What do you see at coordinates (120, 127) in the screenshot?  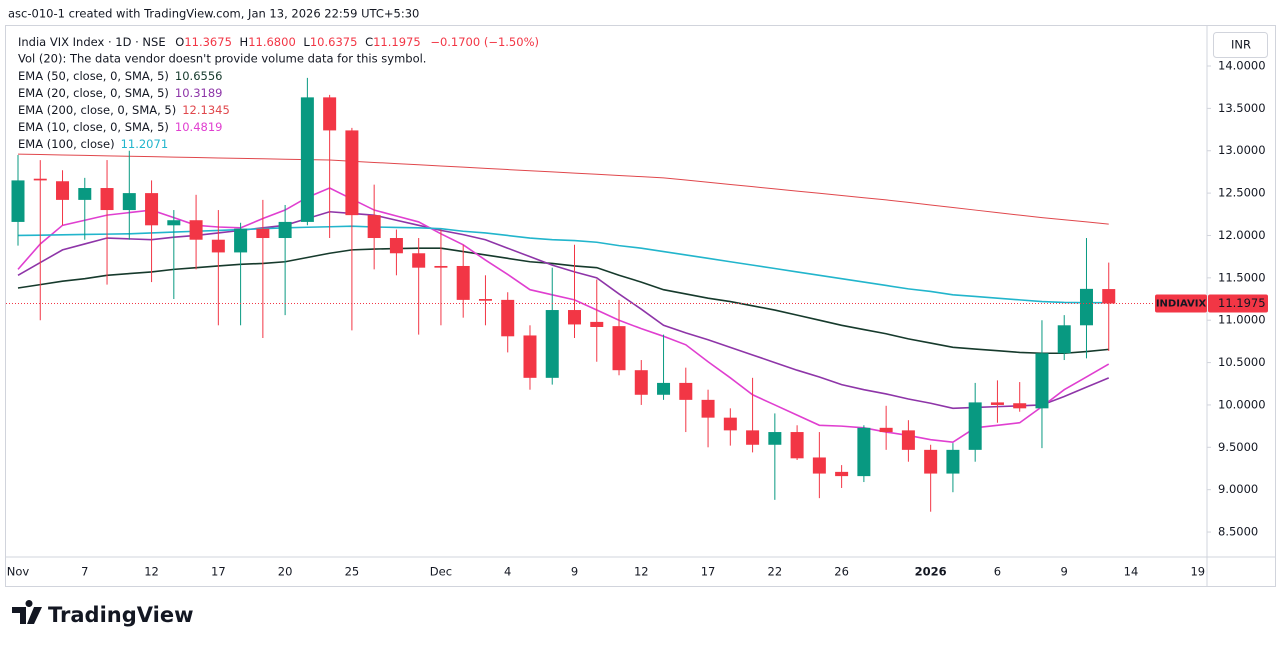 I see `legend-entry: EMA (10, close, 0, SMA, 5) 10.4819` at bounding box center [120, 127].